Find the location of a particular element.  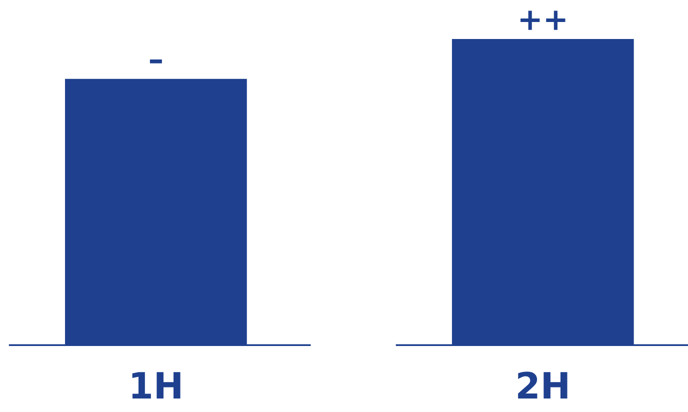

x-tick-label: 1H is located at coordinates (156, 385).